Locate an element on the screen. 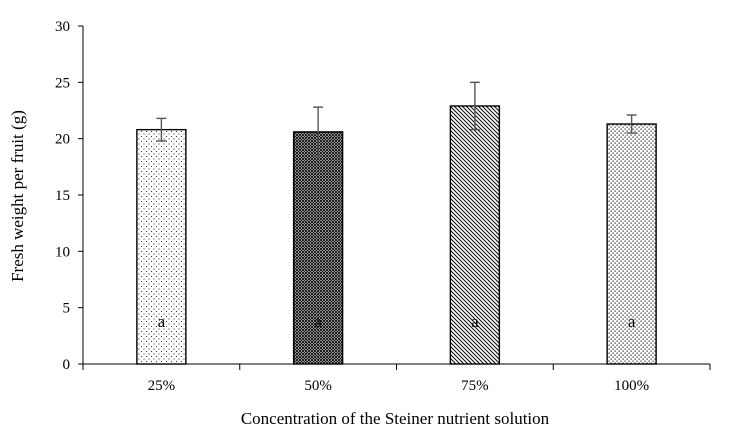 This screenshot has width=732, height=433. x-tick-label: 25% is located at coordinates (162, 386).